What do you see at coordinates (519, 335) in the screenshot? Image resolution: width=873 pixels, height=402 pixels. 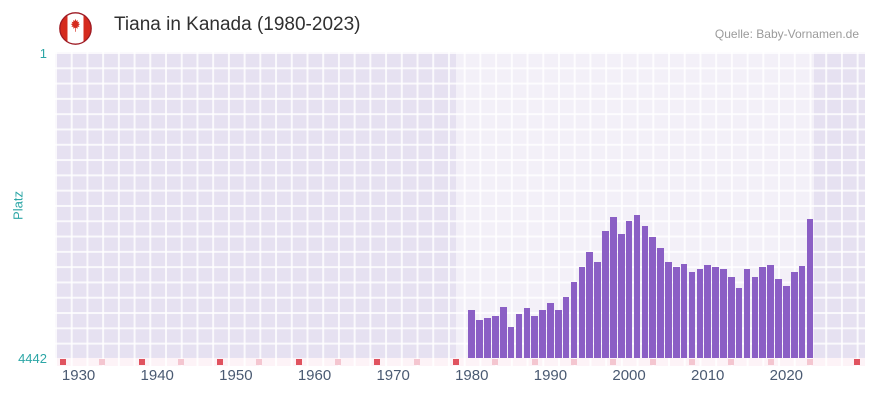 I see `bar-1986` at bounding box center [519, 335].